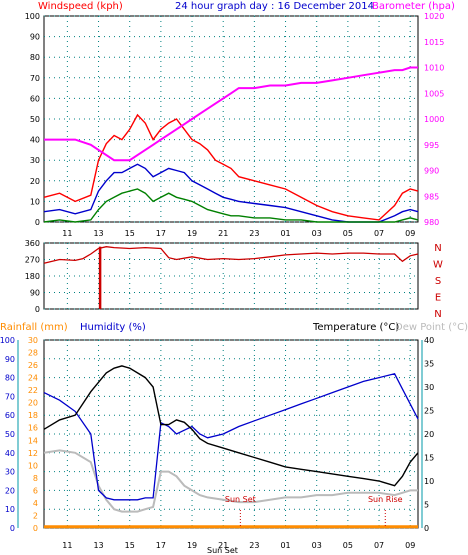  What do you see at coordinates (434, 42) in the screenshot?
I see `baro-y-tick: 1015` at bounding box center [434, 42].